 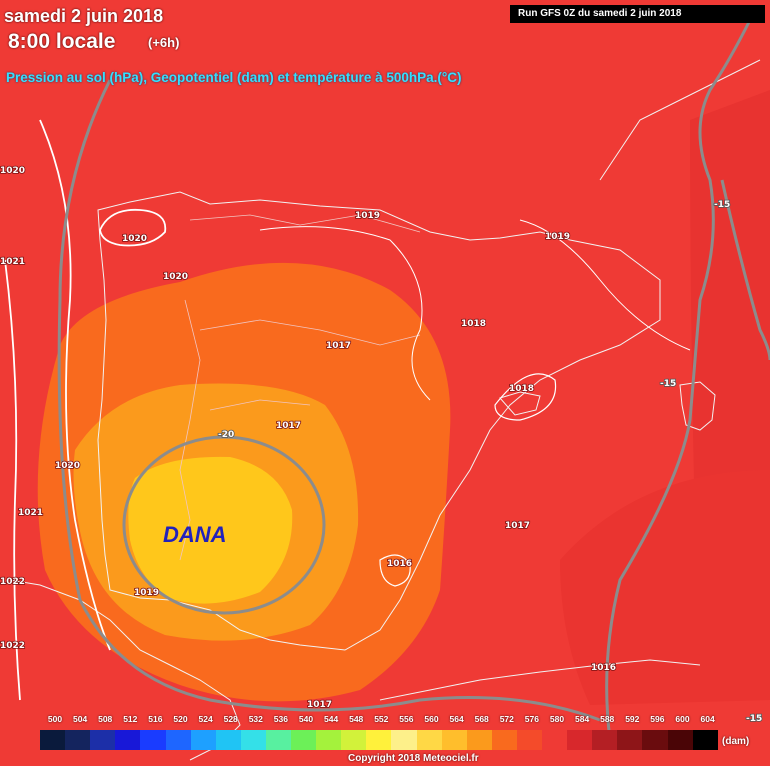 I want to click on legend-value: 568, so click(x=481, y=719).